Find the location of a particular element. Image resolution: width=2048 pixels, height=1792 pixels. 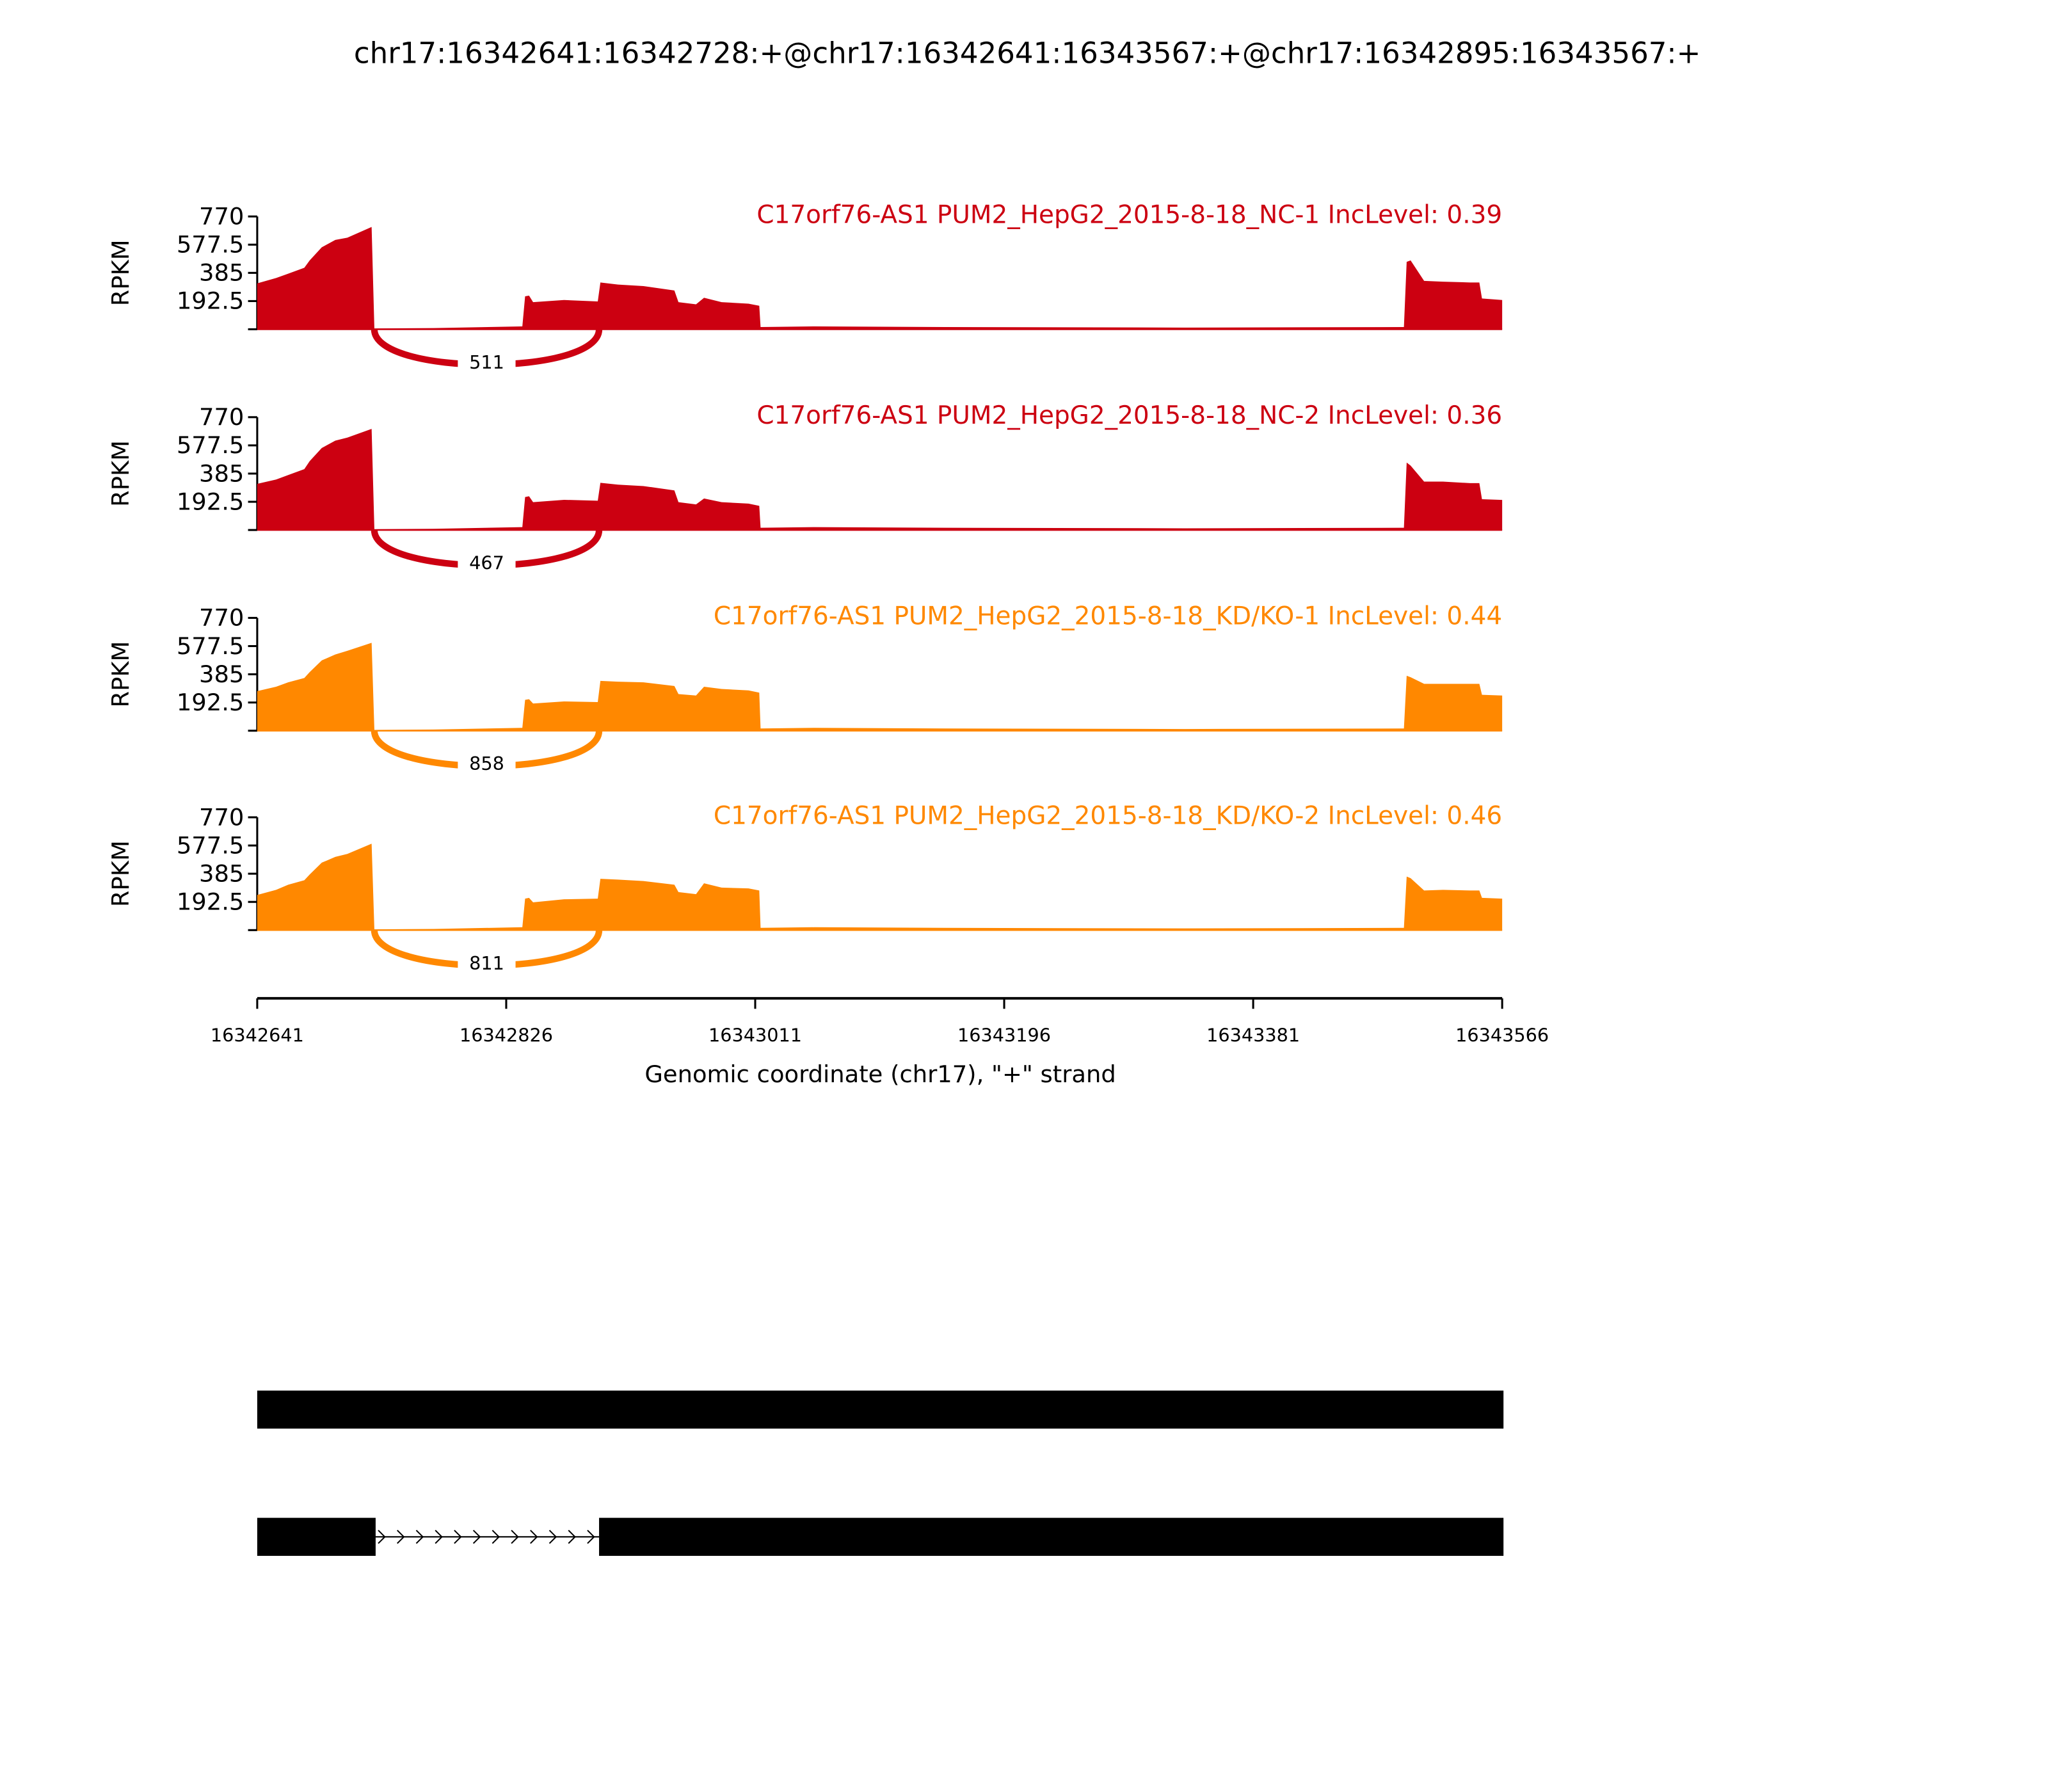

x-axis-label: Genomic coordinate (chr17), "+" strand is located at coordinates (880, 1074).